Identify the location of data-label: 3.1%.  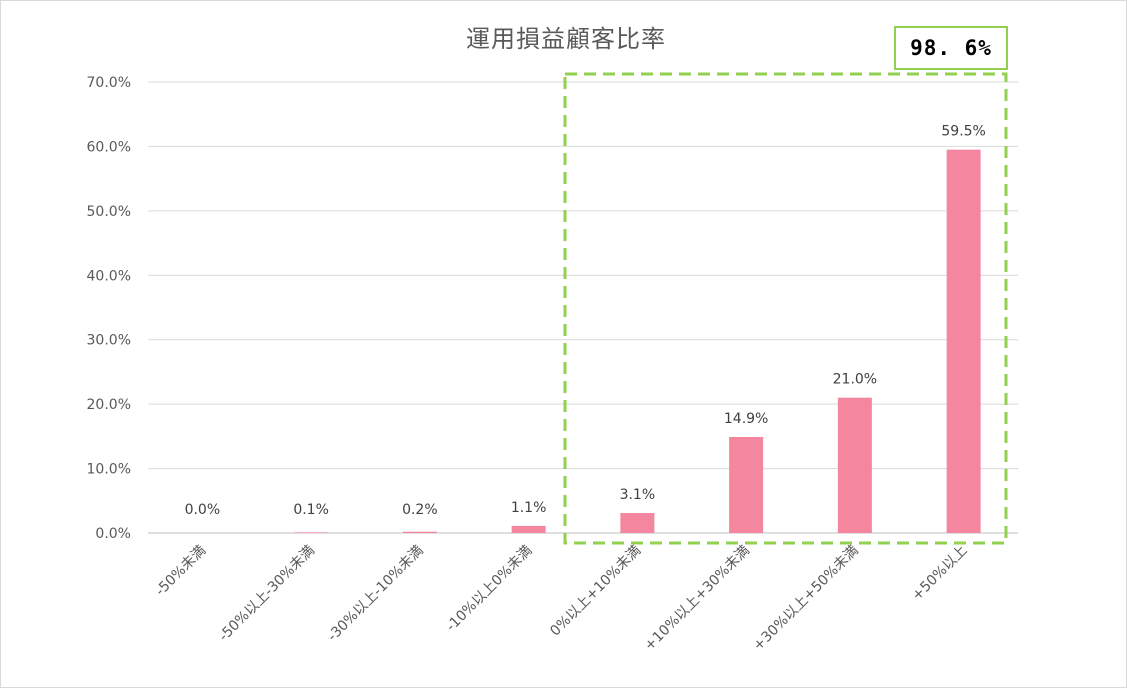
(638, 495).